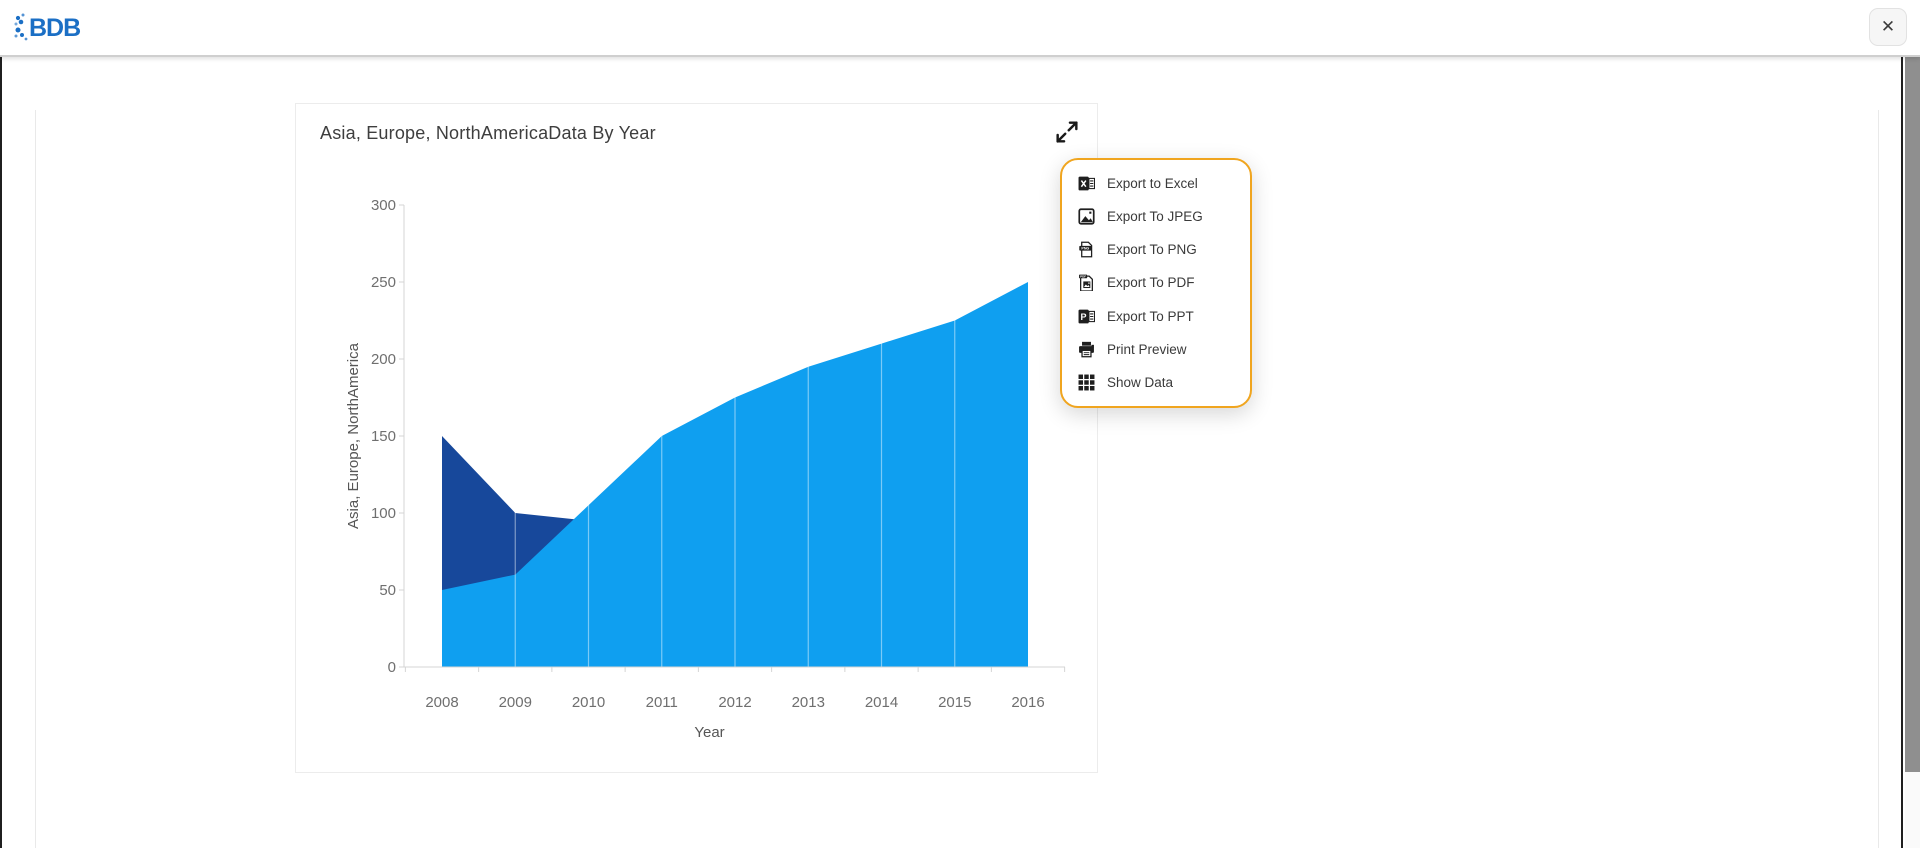 Image resolution: width=1920 pixels, height=848 pixels. What do you see at coordinates (1150, 316) in the screenshot?
I see `menu-item-label: Export To PPT` at bounding box center [1150, 316].